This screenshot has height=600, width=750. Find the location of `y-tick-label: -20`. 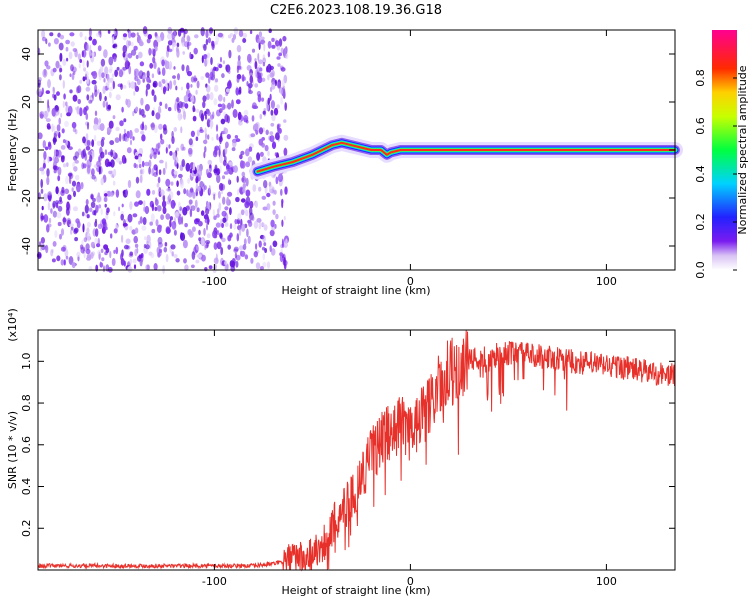

y-tick-label: -20 is located at coordinates (26, 198).